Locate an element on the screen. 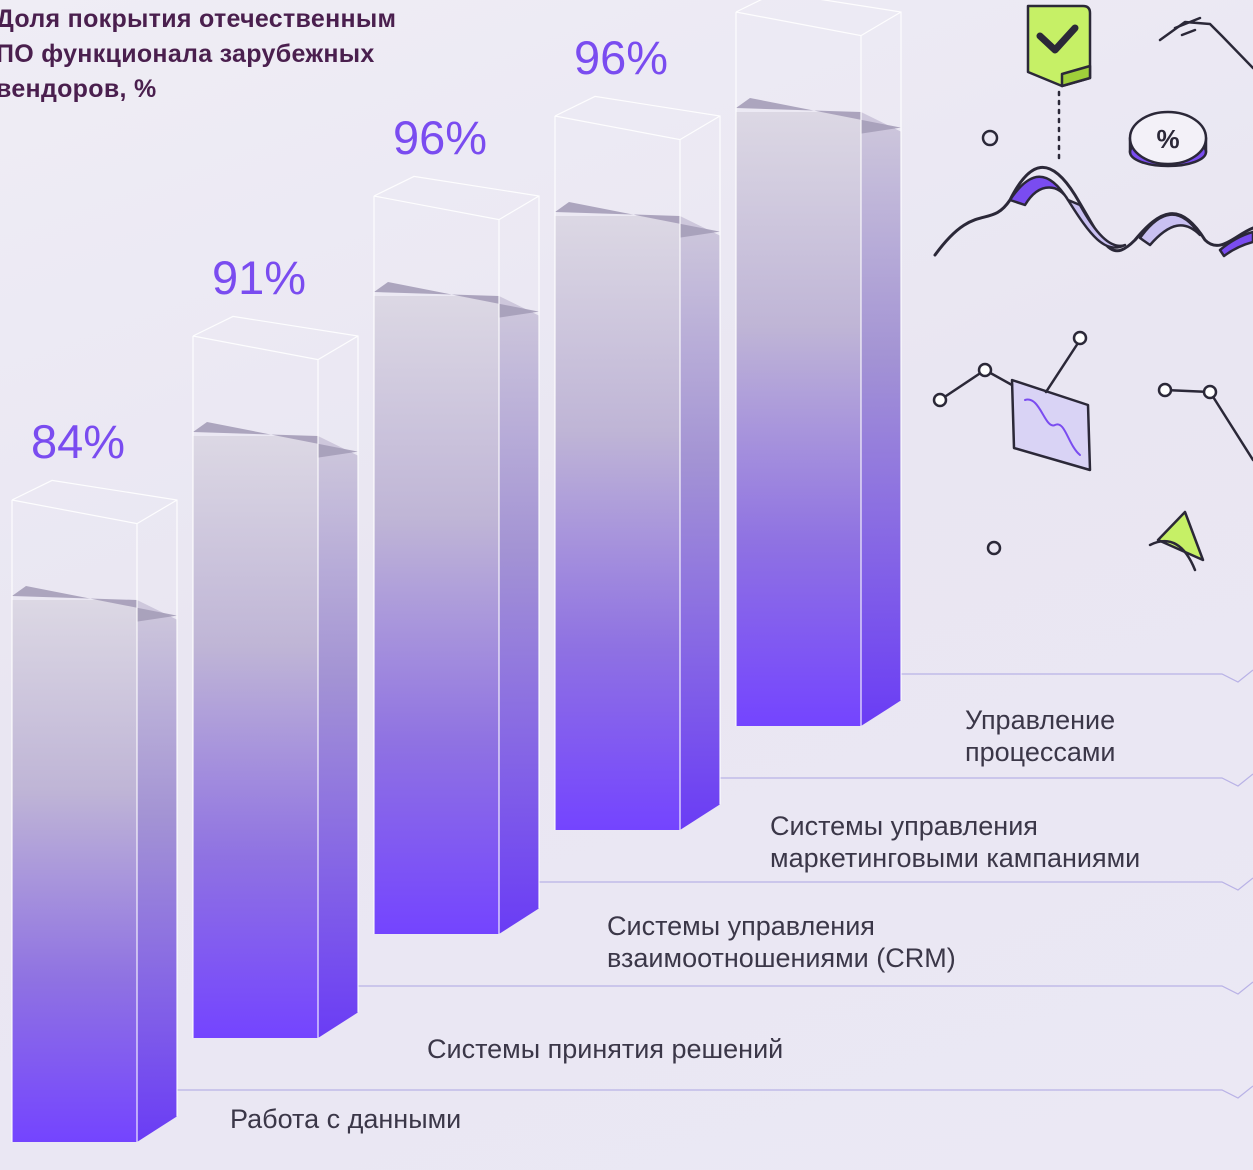 Image resolution: width=1253 pixels, height=1170 pixels. value-label: 91% is located at coordinates (259, 277).